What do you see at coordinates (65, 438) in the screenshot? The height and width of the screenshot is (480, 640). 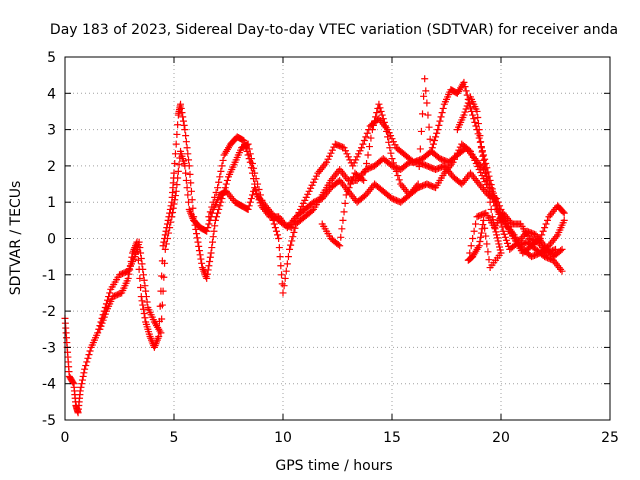 I see `x-tick-label: 0` at bounding box center [65, 438].